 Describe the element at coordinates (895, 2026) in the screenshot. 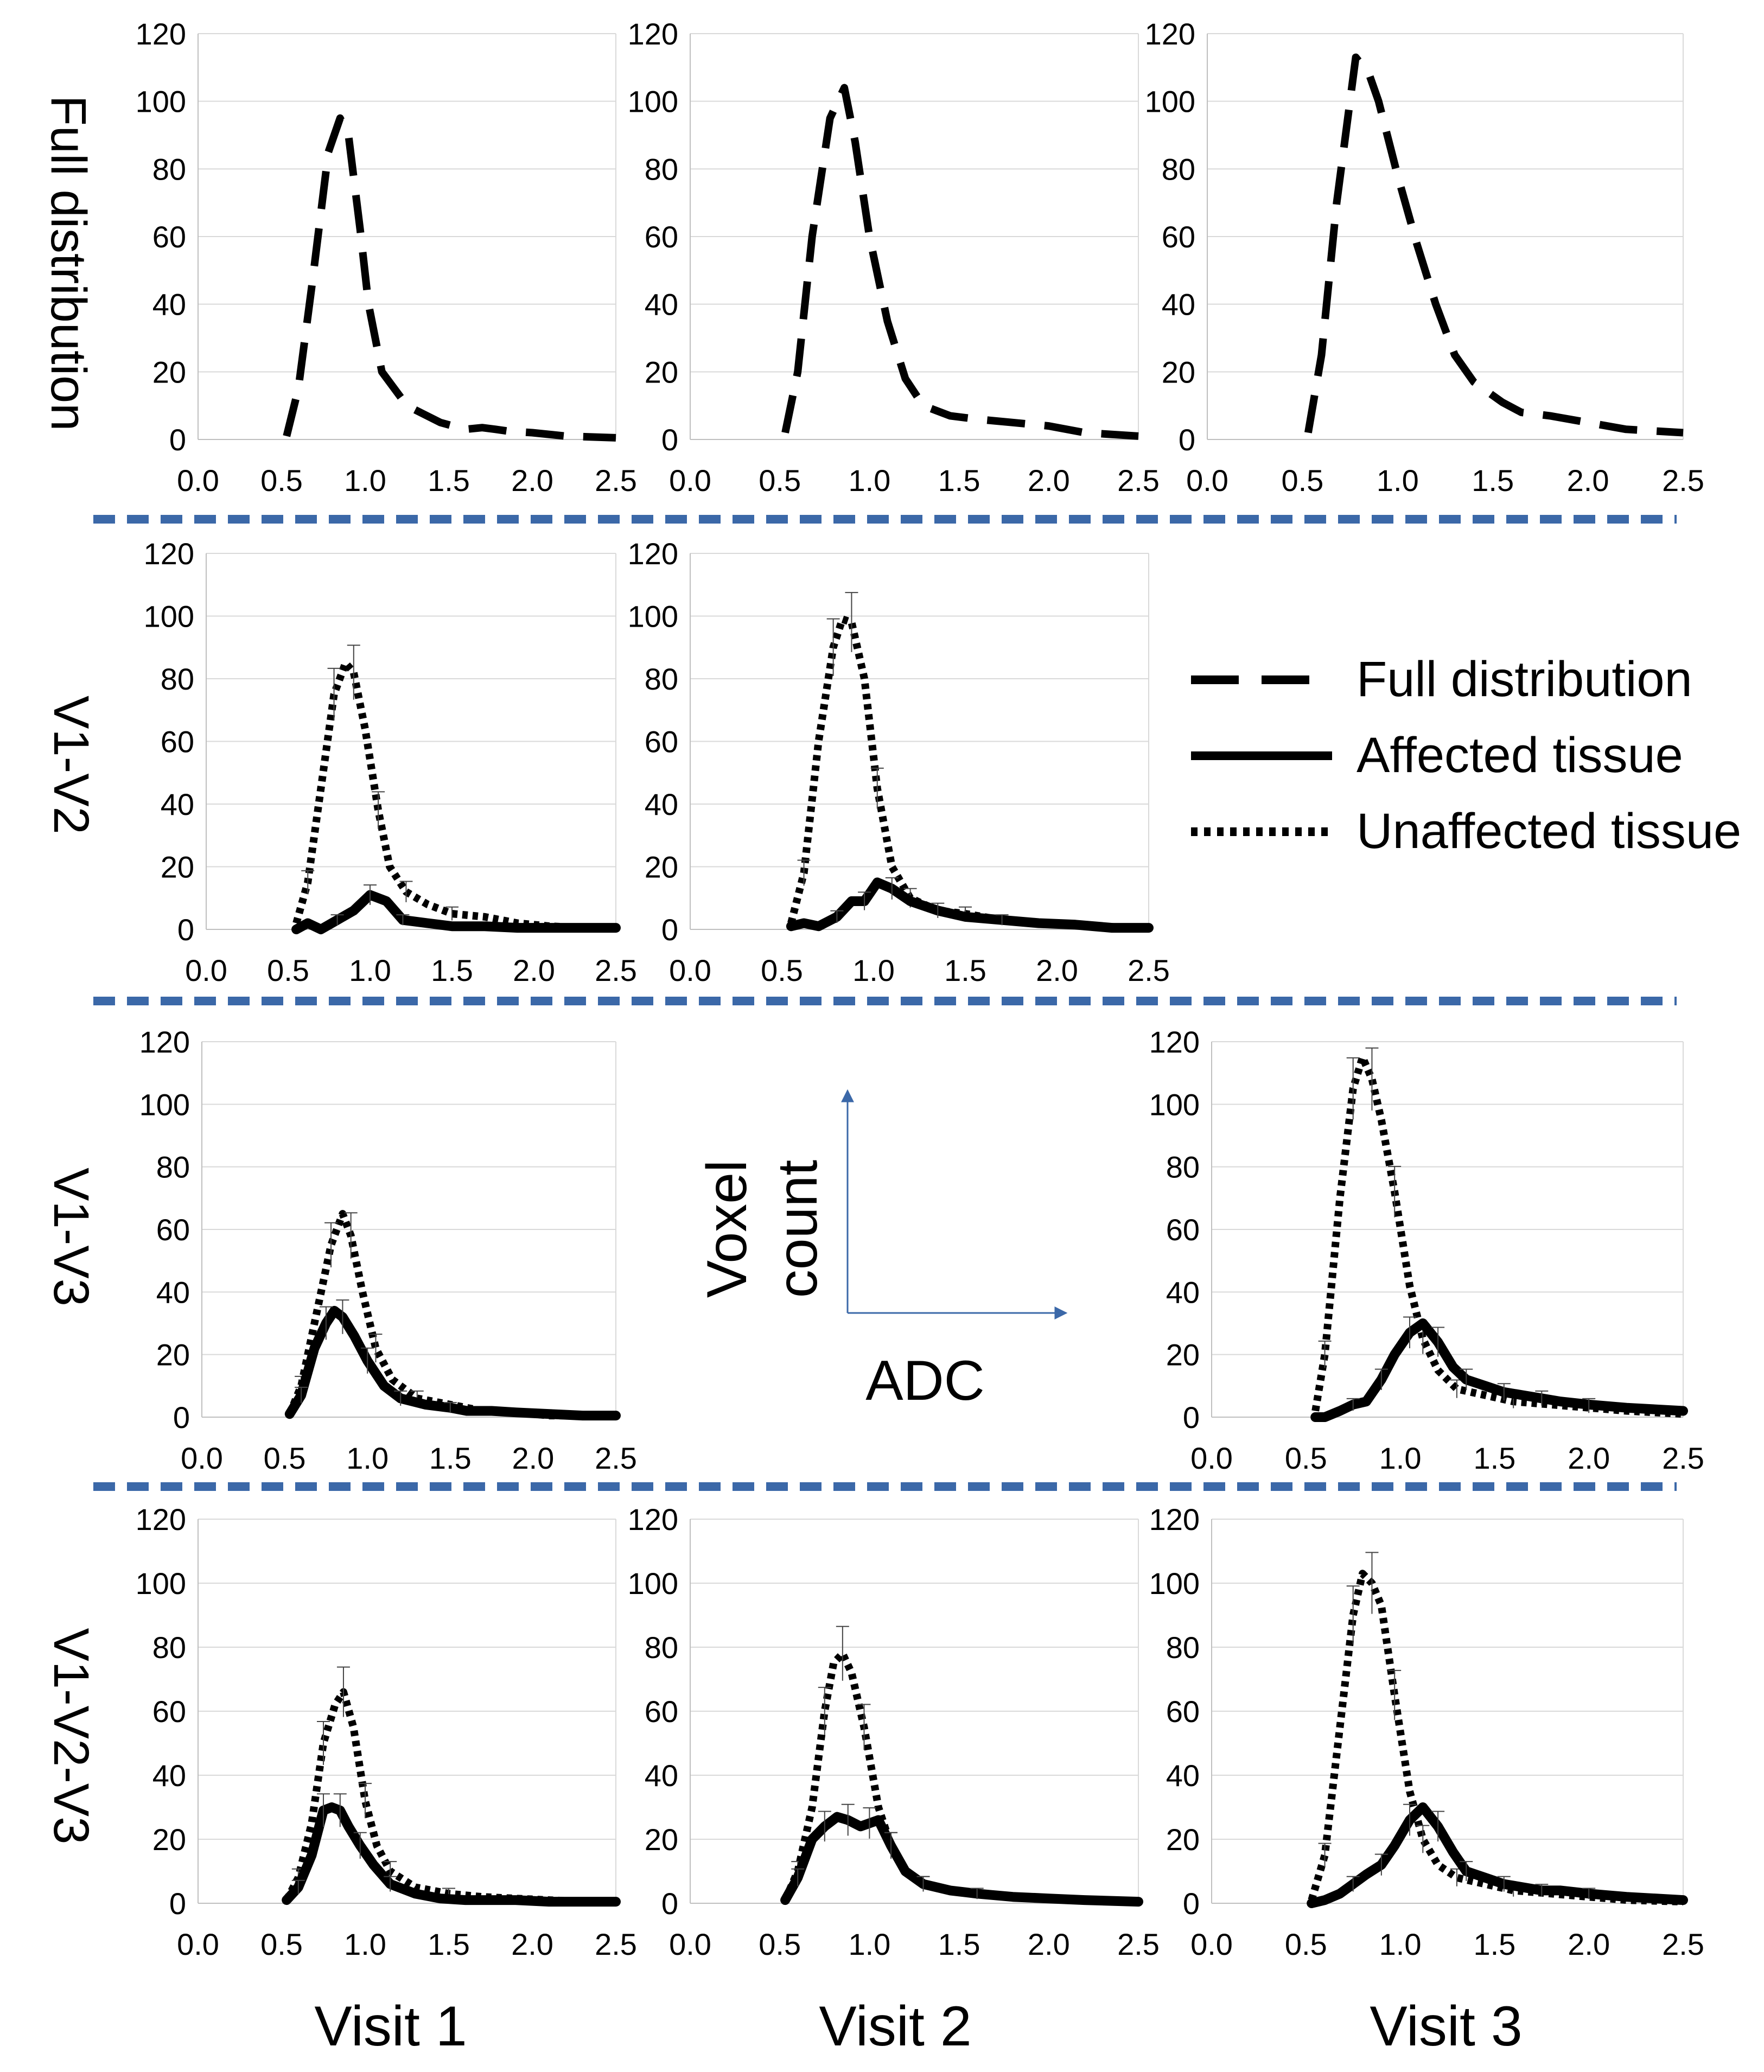

I see `column-label-visit-2: Visit 2` at that location.